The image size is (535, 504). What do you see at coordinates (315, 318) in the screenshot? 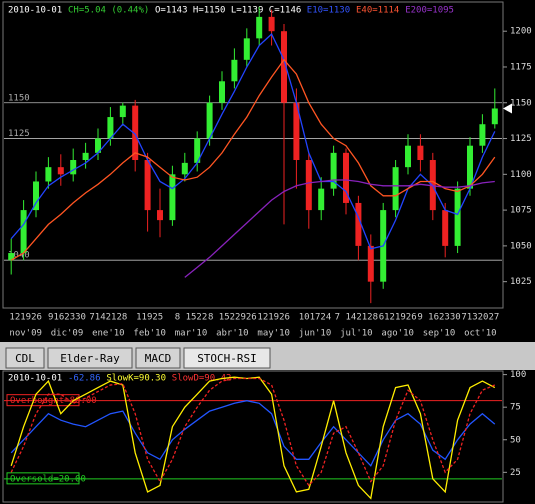
I see `x-day-label: 101724` at bounding box center [315, 318].